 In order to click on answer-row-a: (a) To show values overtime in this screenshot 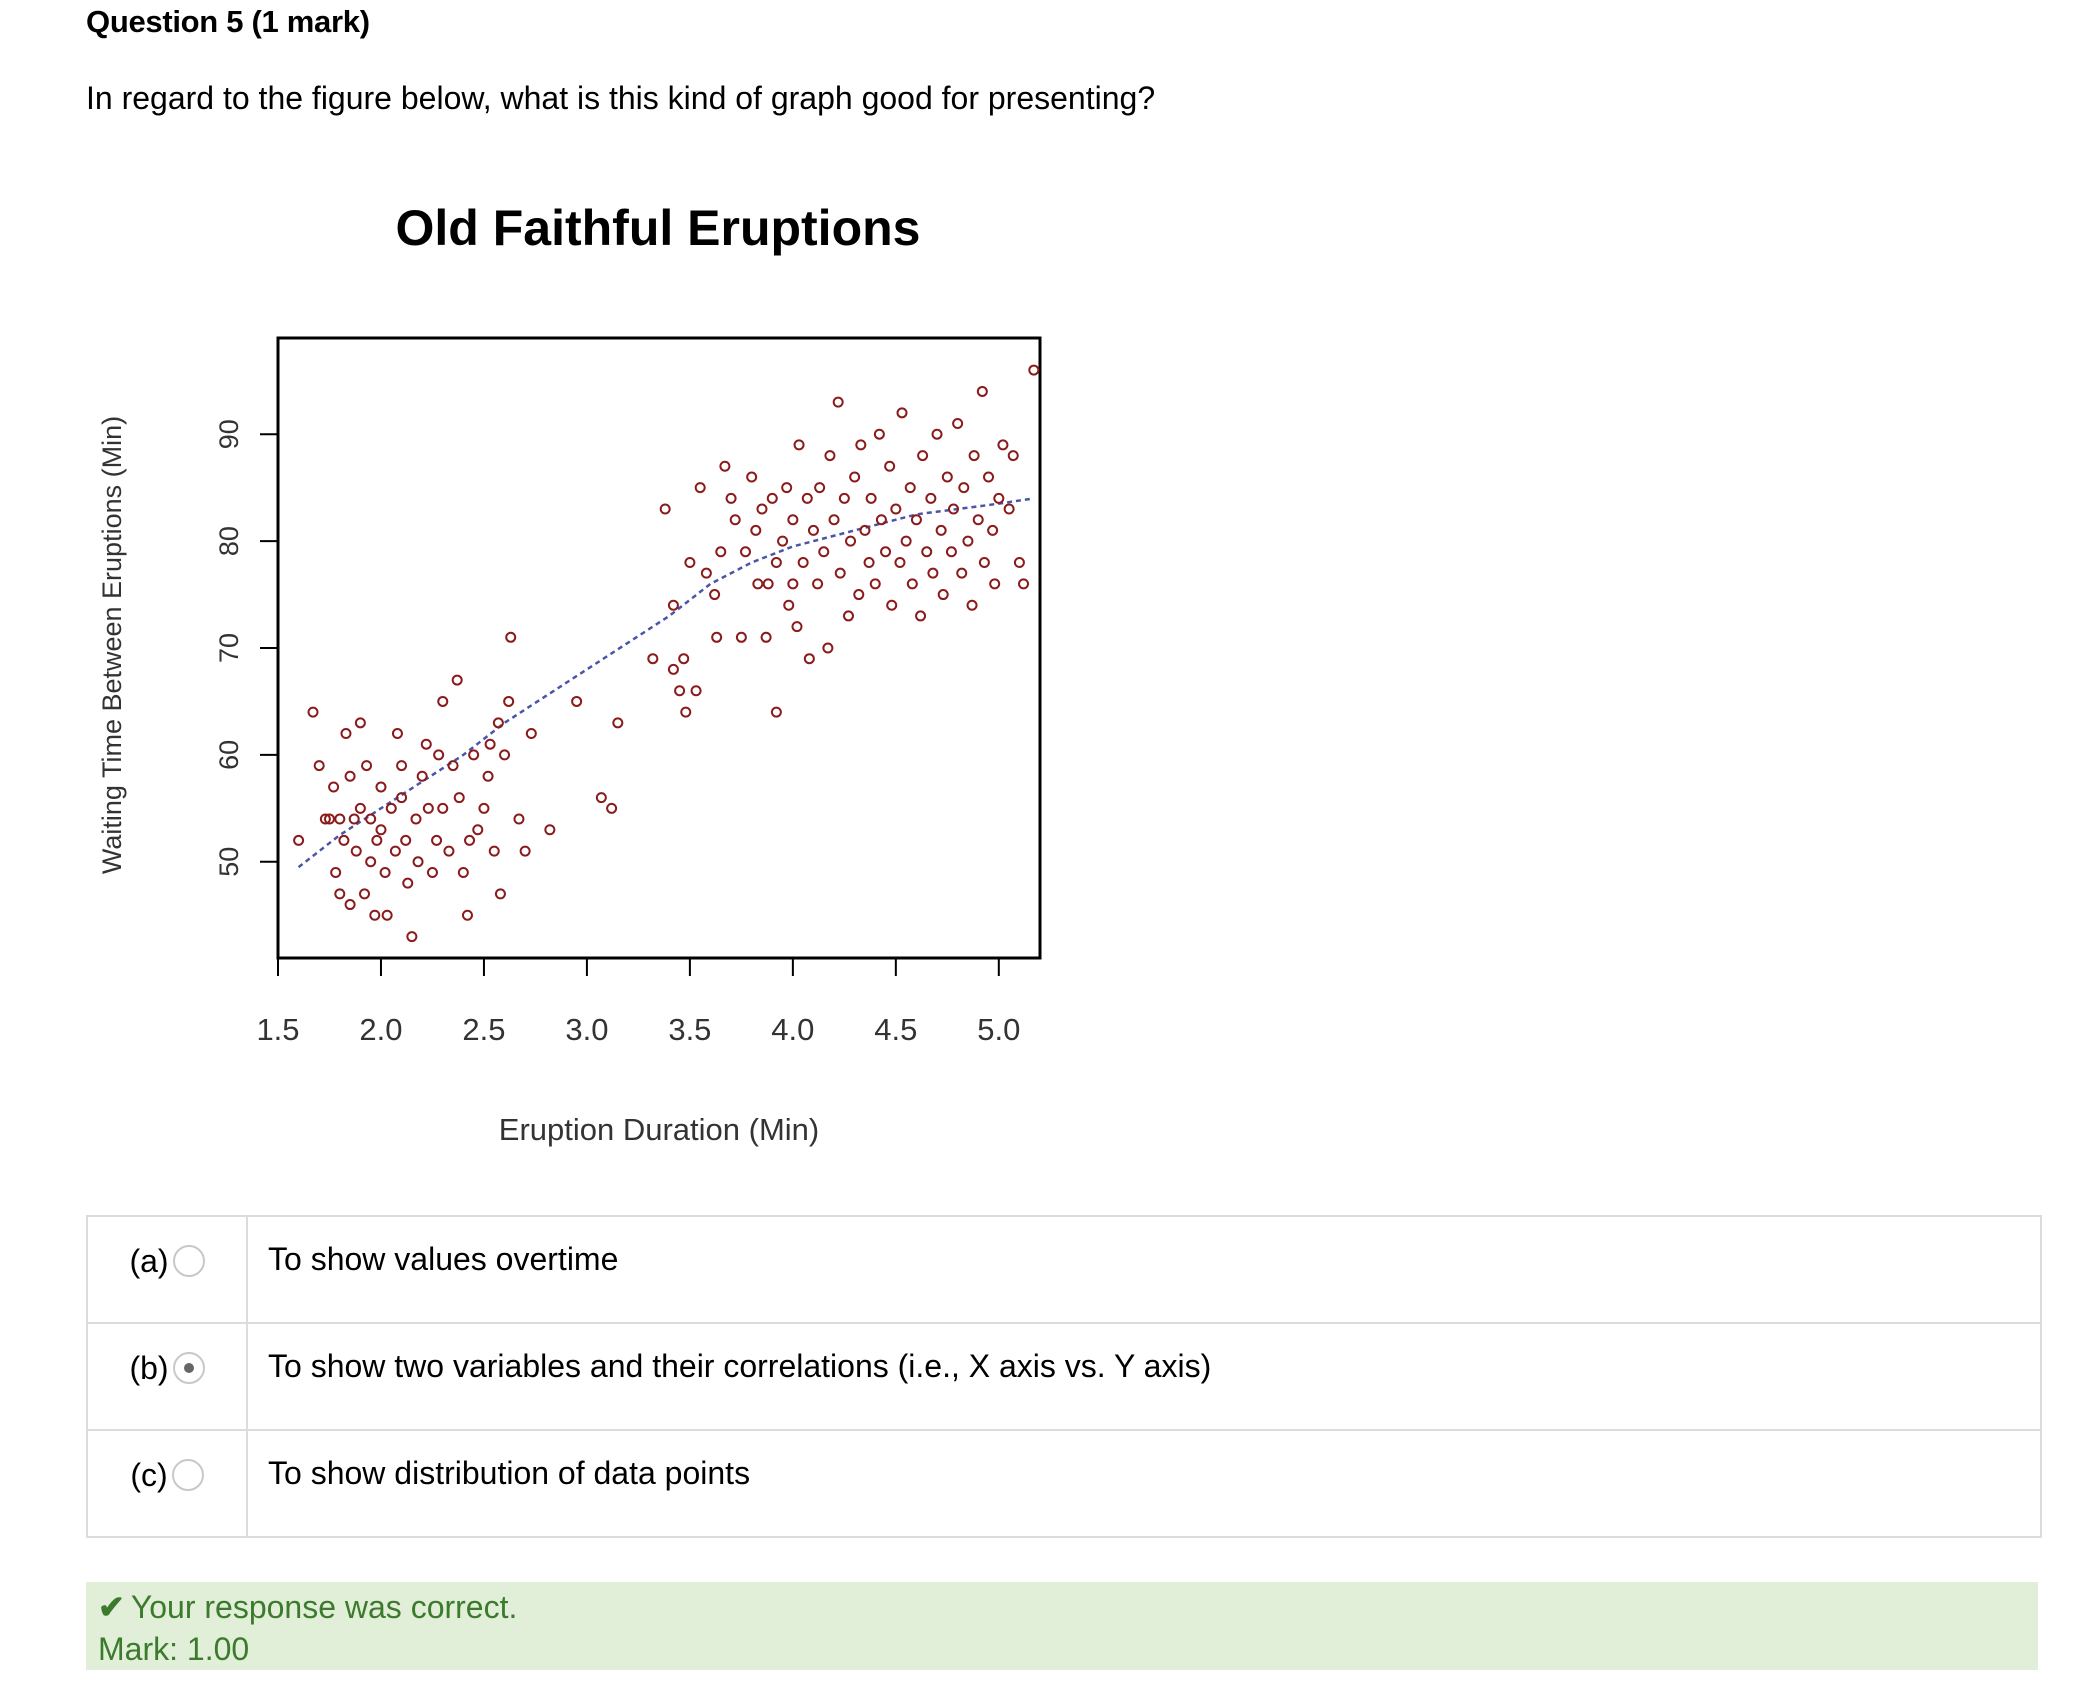, I will do `click(1064, 1270)`.